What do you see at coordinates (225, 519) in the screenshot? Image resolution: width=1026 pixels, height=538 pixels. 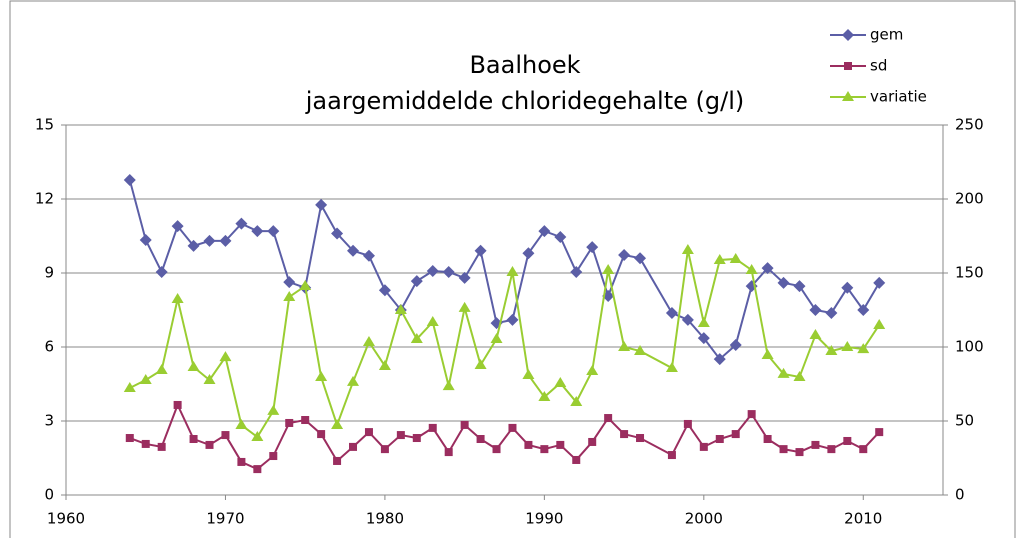 I see `x-tick-label: 1970` at bounding box center [225, 519].